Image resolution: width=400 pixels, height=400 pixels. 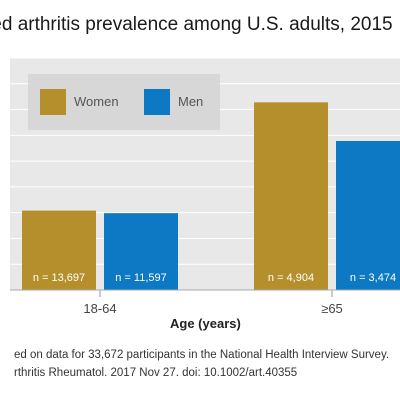 What do you see at coordinates (99, 308) in the screenshot?
I see `x-tick-label: 18-64` at bounding box center [99, 308].